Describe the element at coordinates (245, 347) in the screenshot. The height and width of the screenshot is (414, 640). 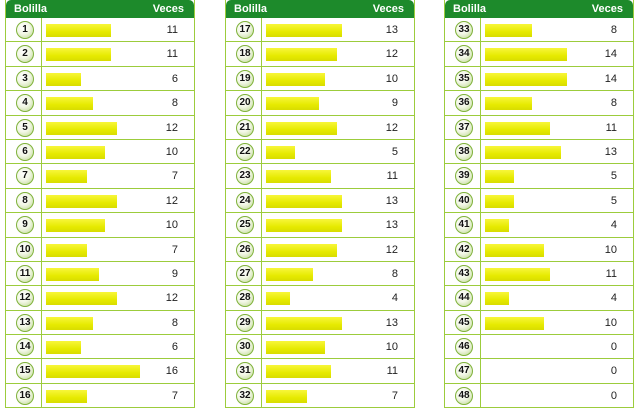
I see `ball-number: 30` at that location.